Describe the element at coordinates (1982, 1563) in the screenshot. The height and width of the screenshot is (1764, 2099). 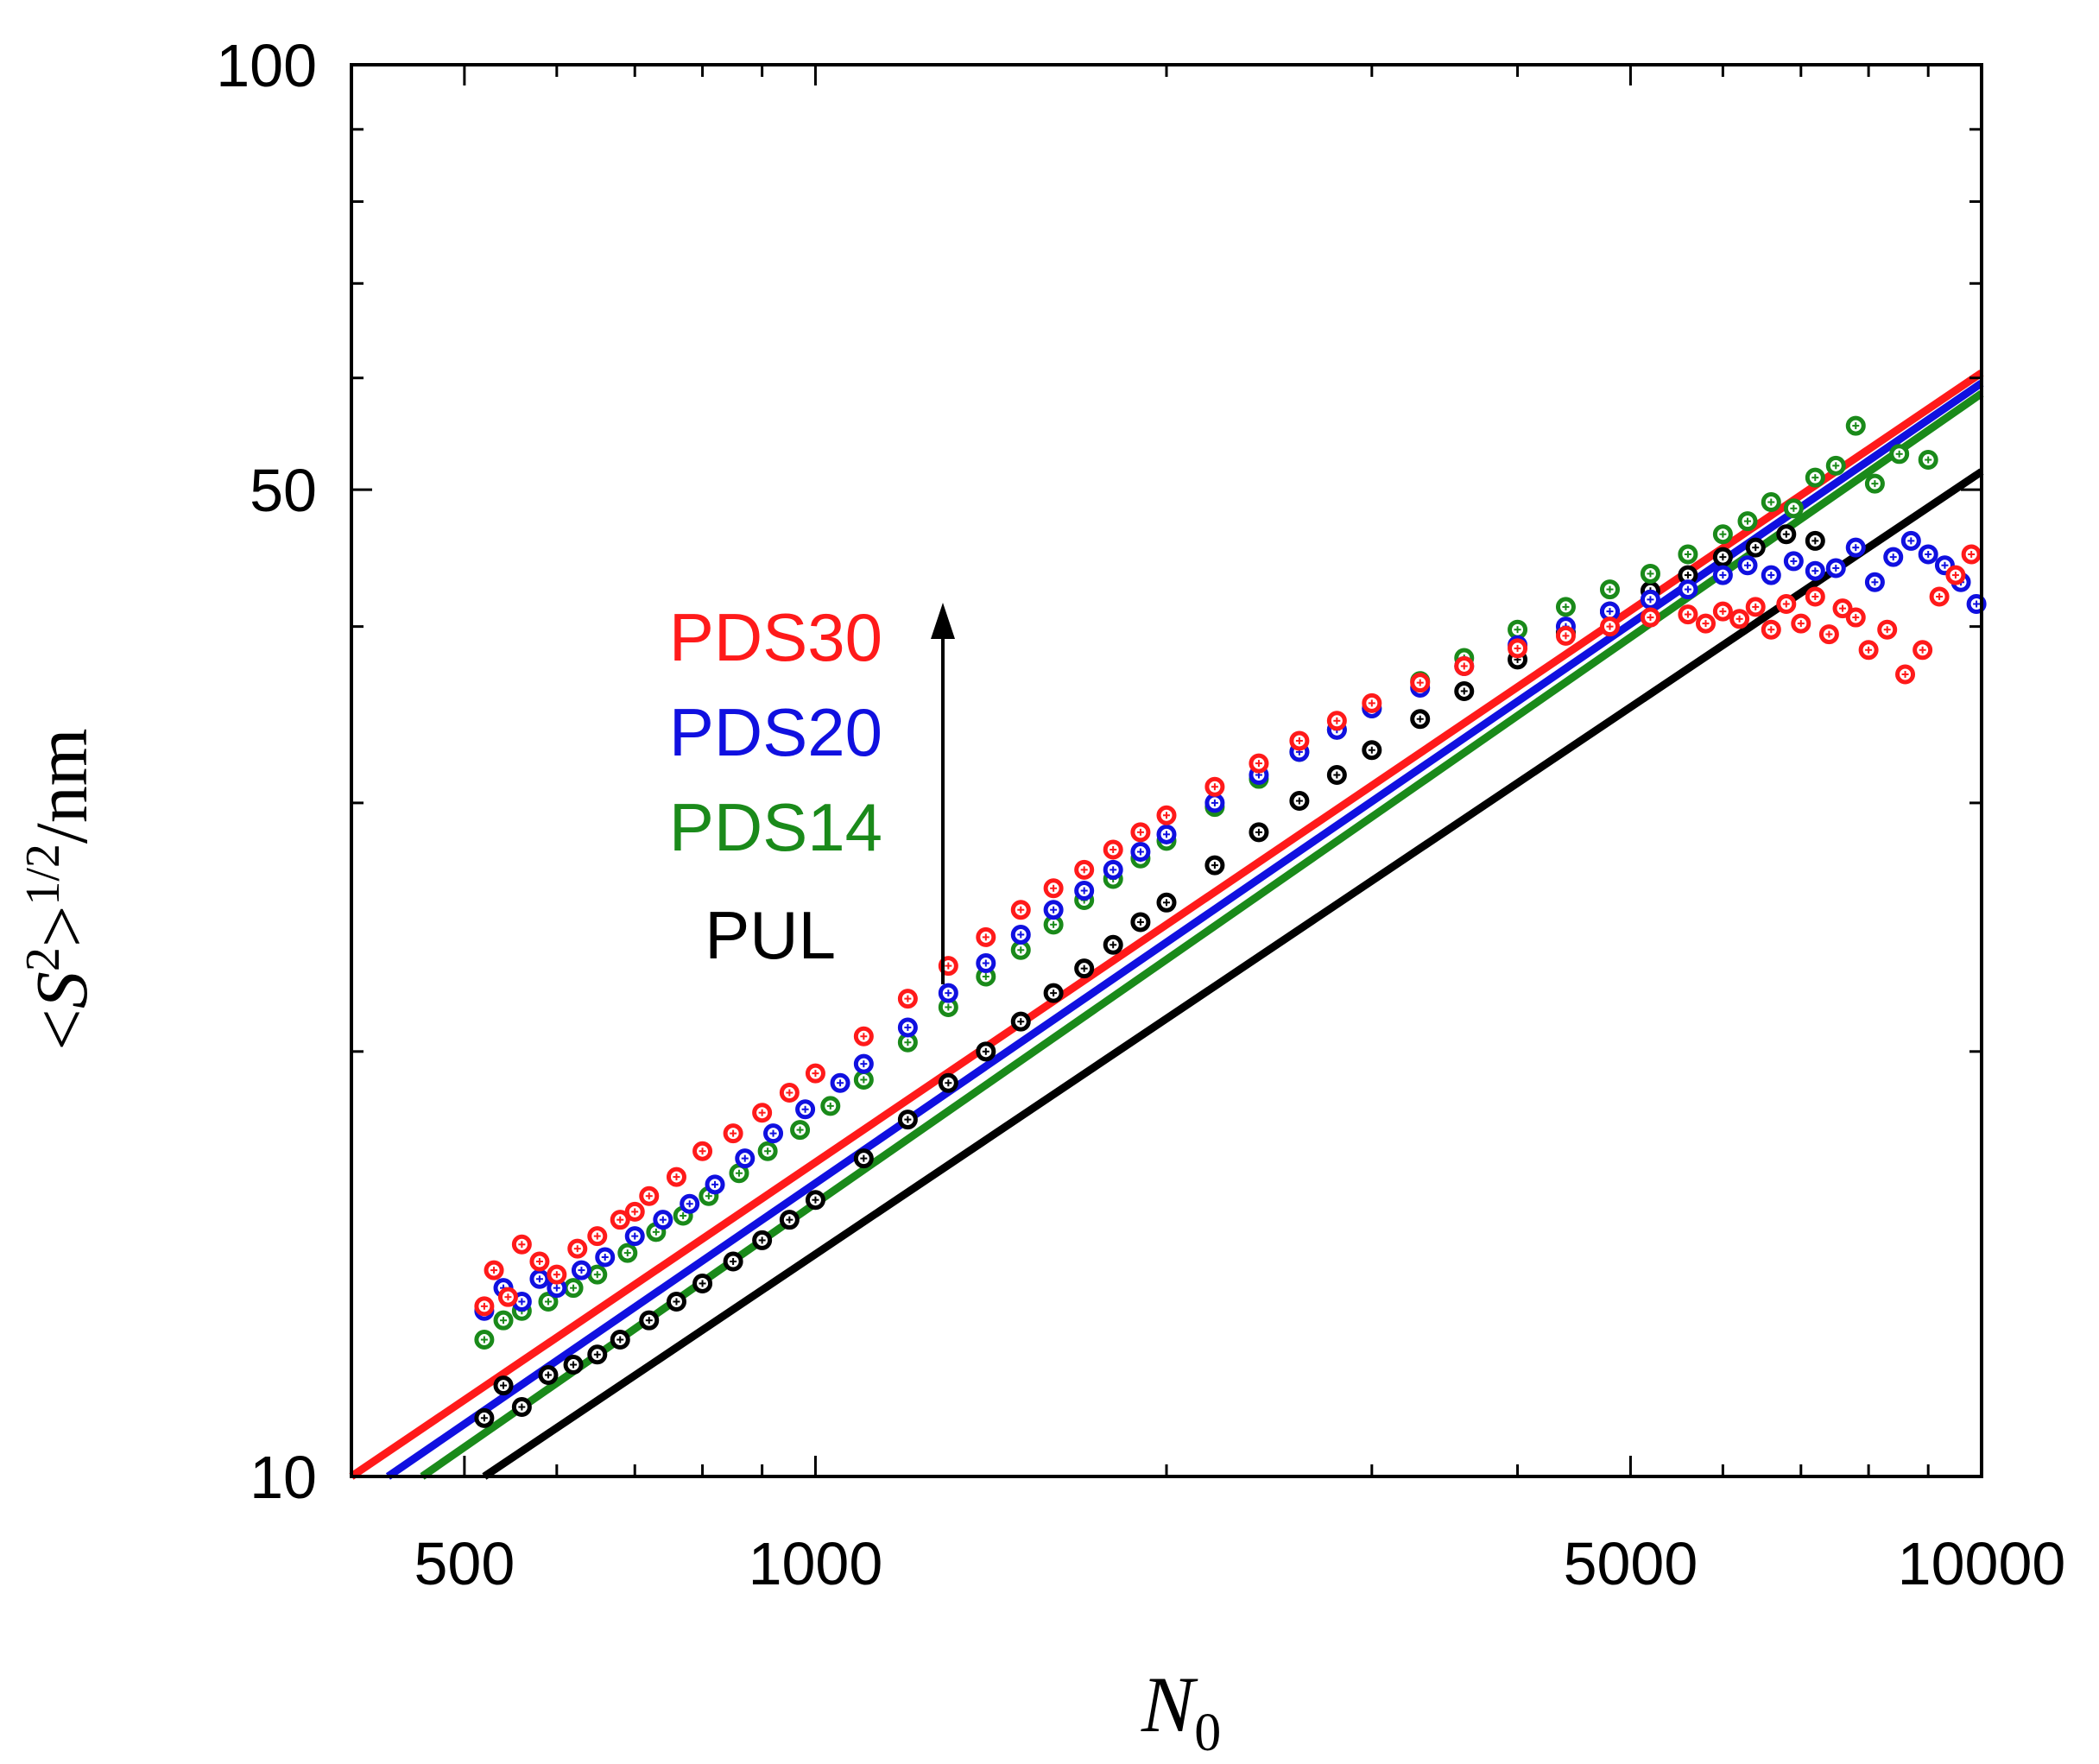
I see `x-tick-label: 10000` at that location.